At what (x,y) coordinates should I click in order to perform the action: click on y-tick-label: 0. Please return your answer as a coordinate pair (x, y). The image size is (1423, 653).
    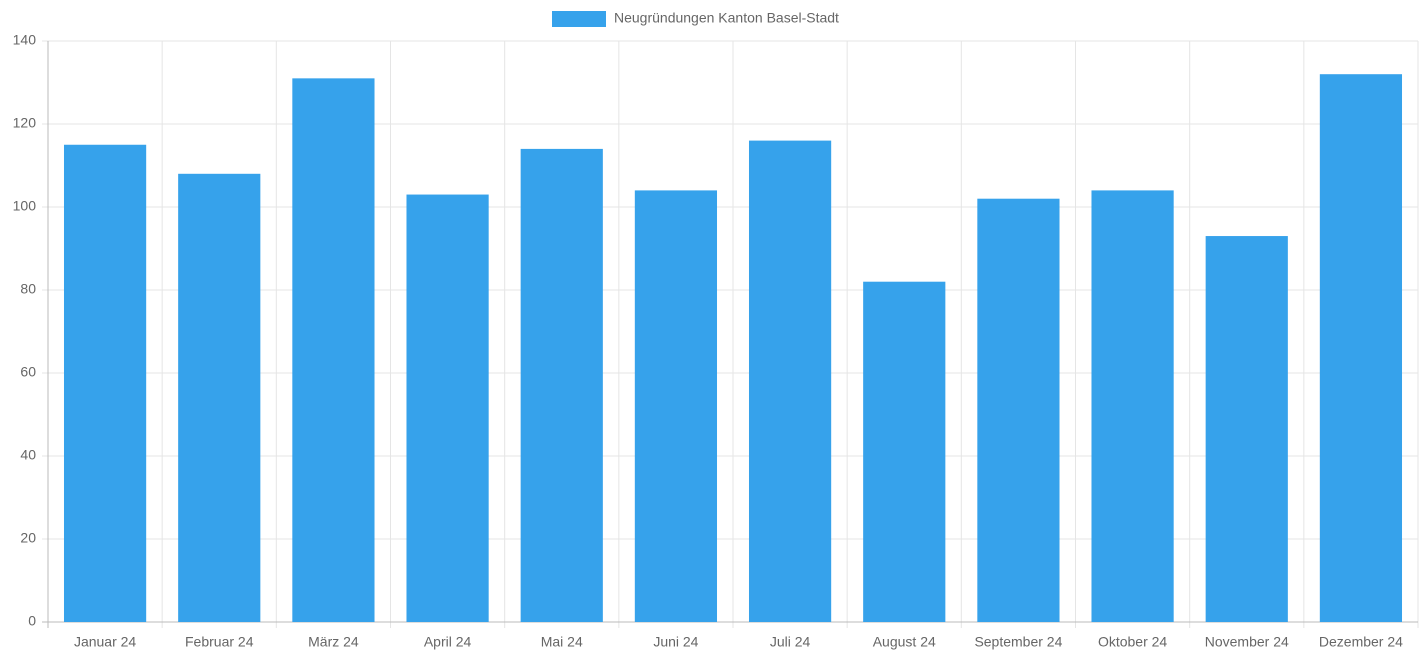
    Looking at the image, I should click on (32, 621).